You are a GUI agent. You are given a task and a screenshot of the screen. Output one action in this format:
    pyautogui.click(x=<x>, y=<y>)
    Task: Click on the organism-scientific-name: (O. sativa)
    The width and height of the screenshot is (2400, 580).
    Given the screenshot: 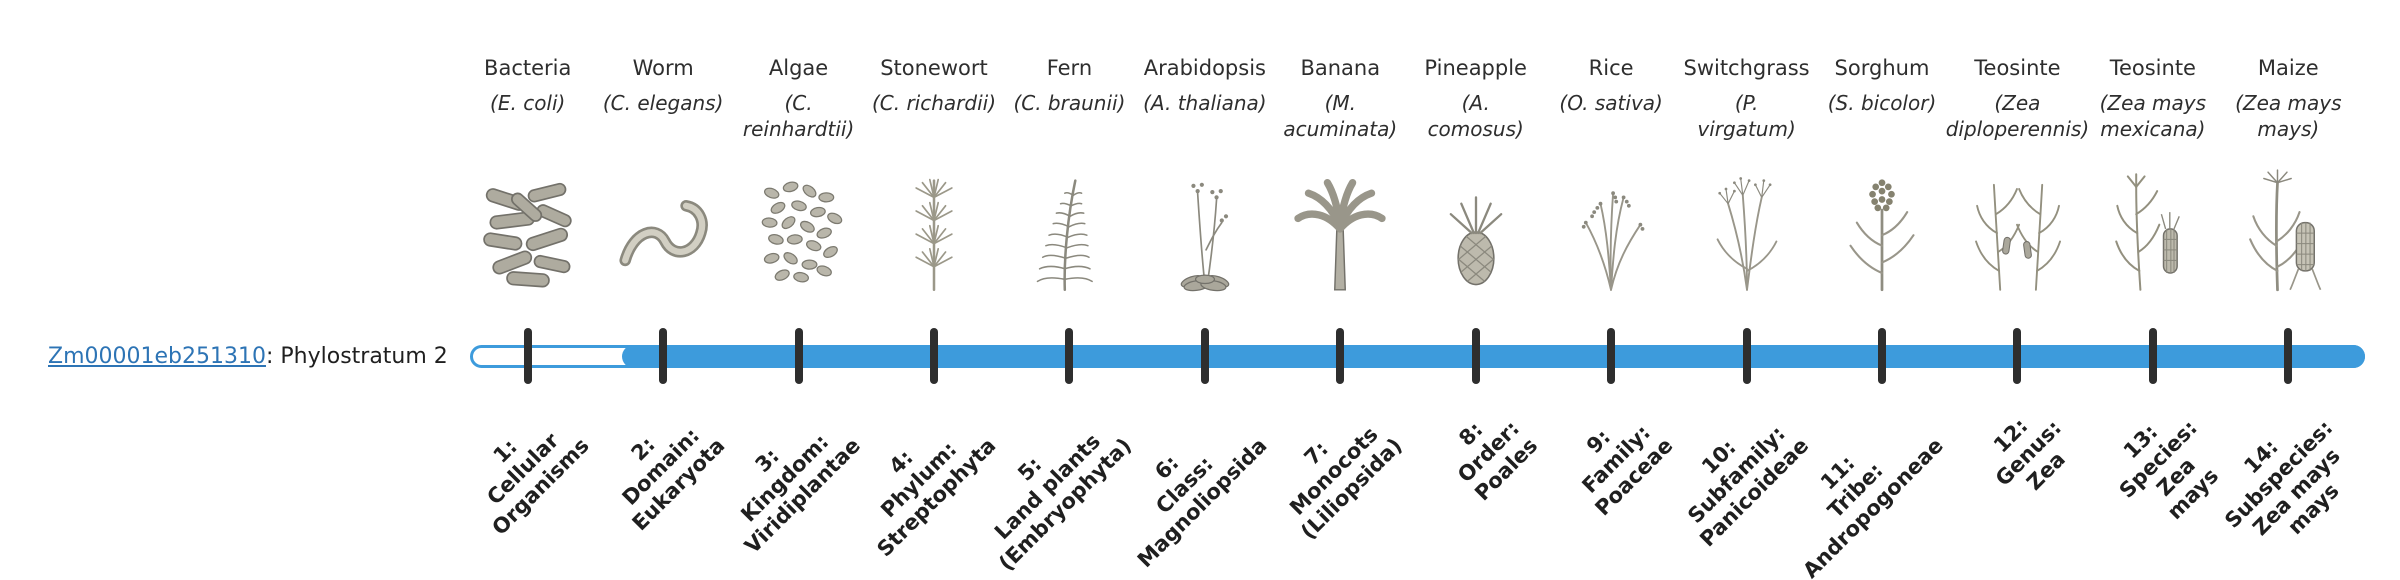 What is the action you would take?
    pyautogui.click(x=1611, y=103)
    